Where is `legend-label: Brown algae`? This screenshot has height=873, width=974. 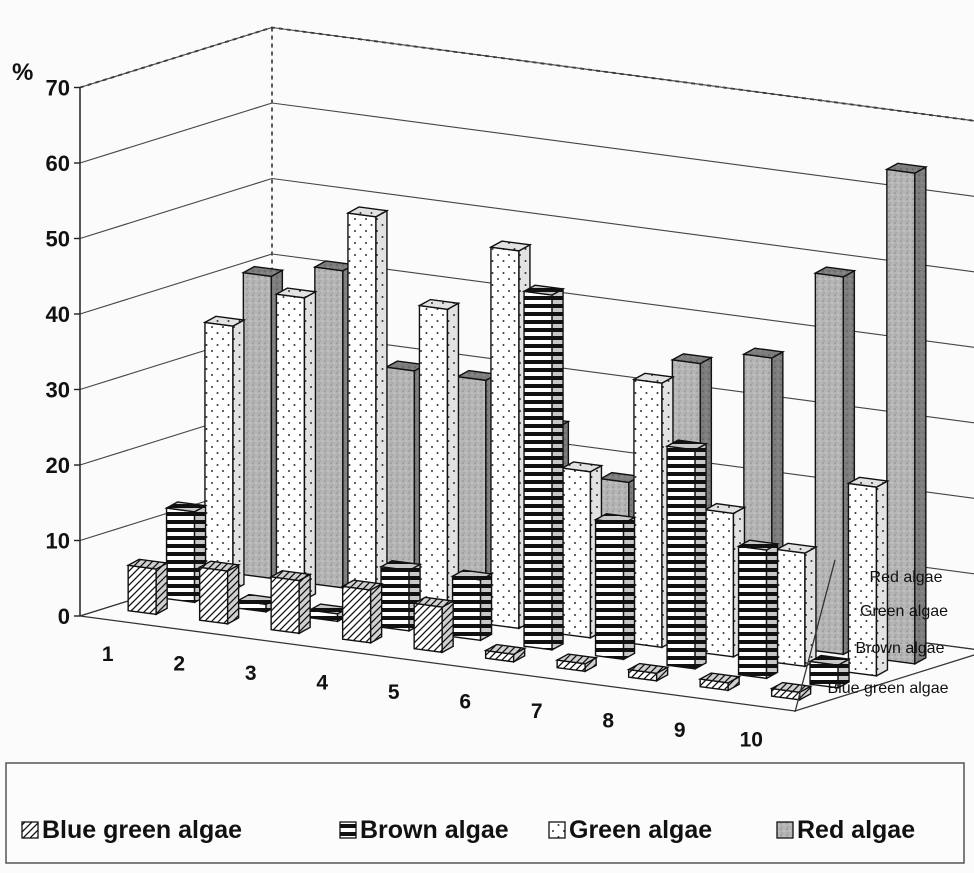 legend-label: Brown algae is located at coordinates (434, 830).